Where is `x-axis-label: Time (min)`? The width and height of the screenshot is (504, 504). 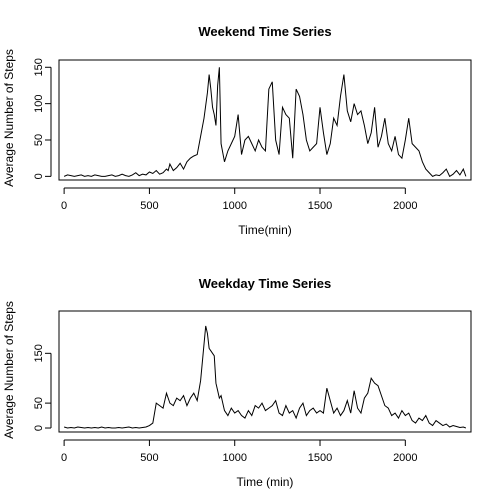 x-axis-label: Time (min) is located at coordinates (265, 482).